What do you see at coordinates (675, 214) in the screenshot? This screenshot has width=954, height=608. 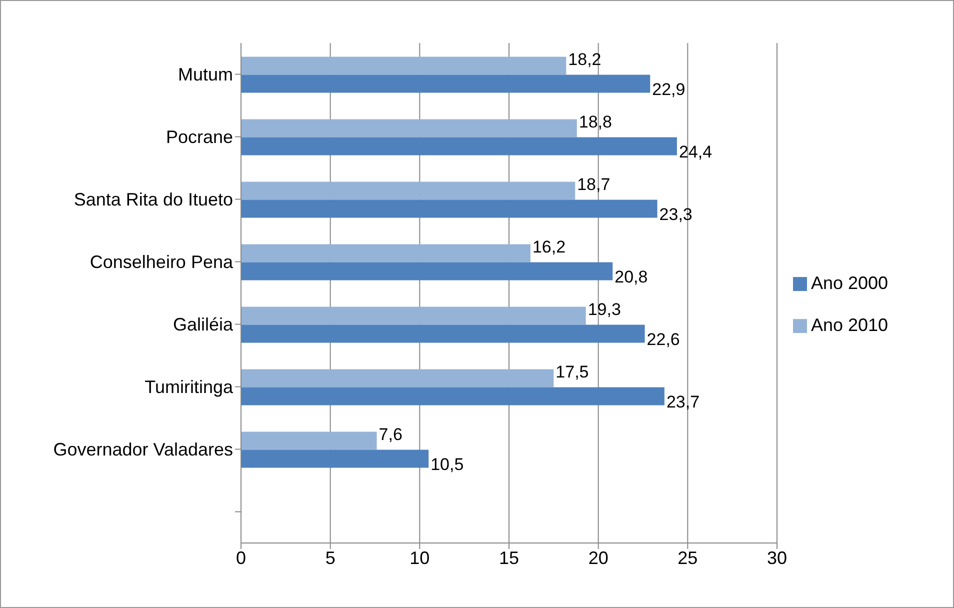 I see `data-label: 23,3` at bounding box center [675, 214].